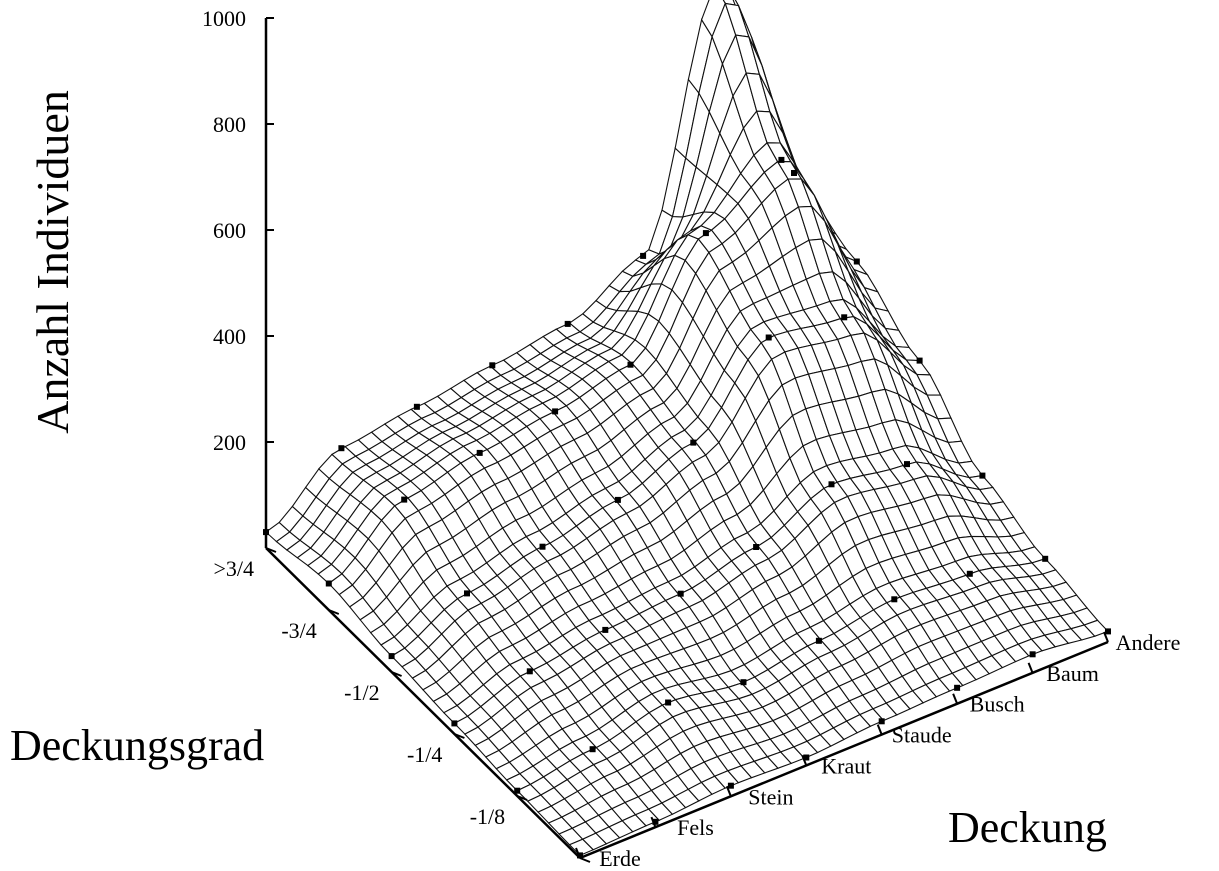  What do you see at coordinates (224, 18) in the screenshot?
I see `z-tick-label: 1000` at bounding box center [224, 18].